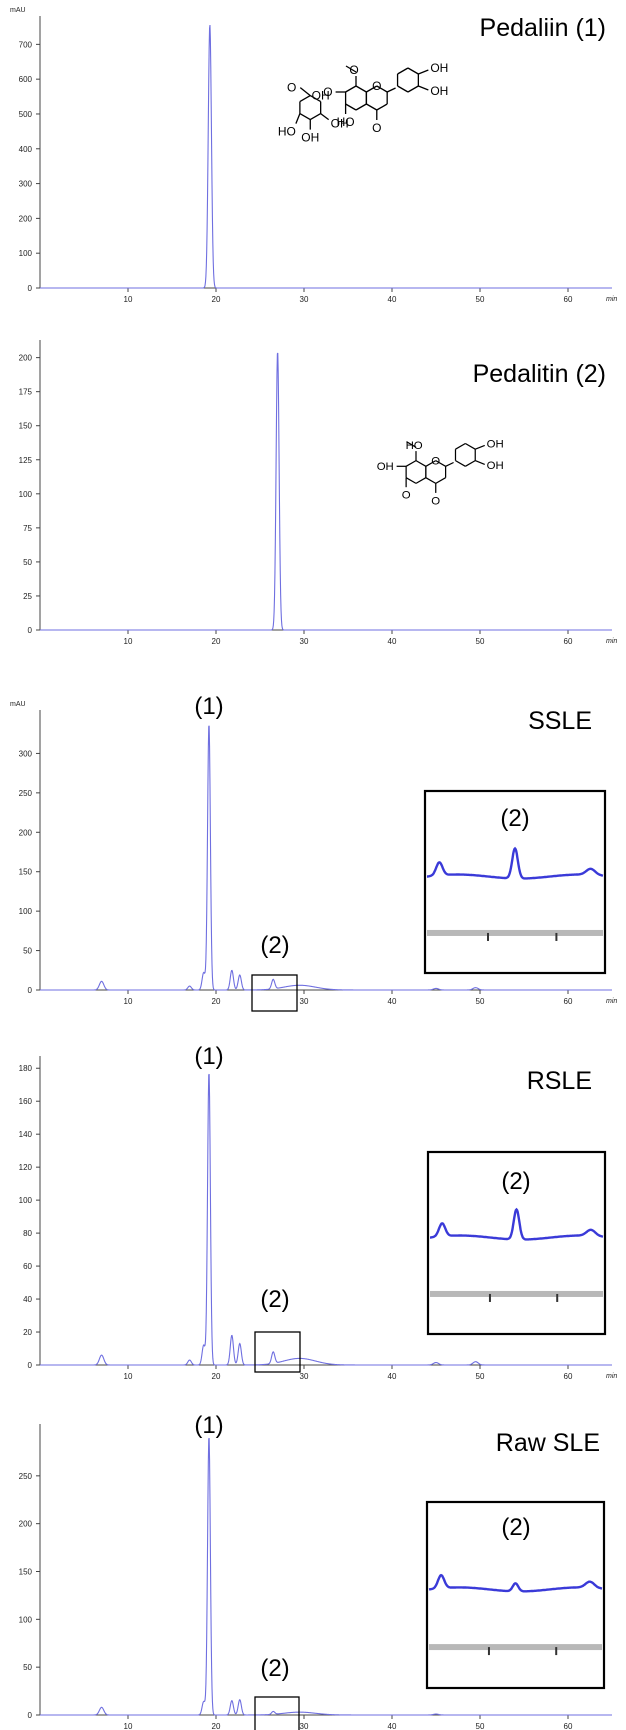 The width and height of the screenshot is (626, 1730). What do you see at coordinates (27, 1266) in the screenshot?
I see `y-tick-label: 60` at bounding box center [27, 1266].